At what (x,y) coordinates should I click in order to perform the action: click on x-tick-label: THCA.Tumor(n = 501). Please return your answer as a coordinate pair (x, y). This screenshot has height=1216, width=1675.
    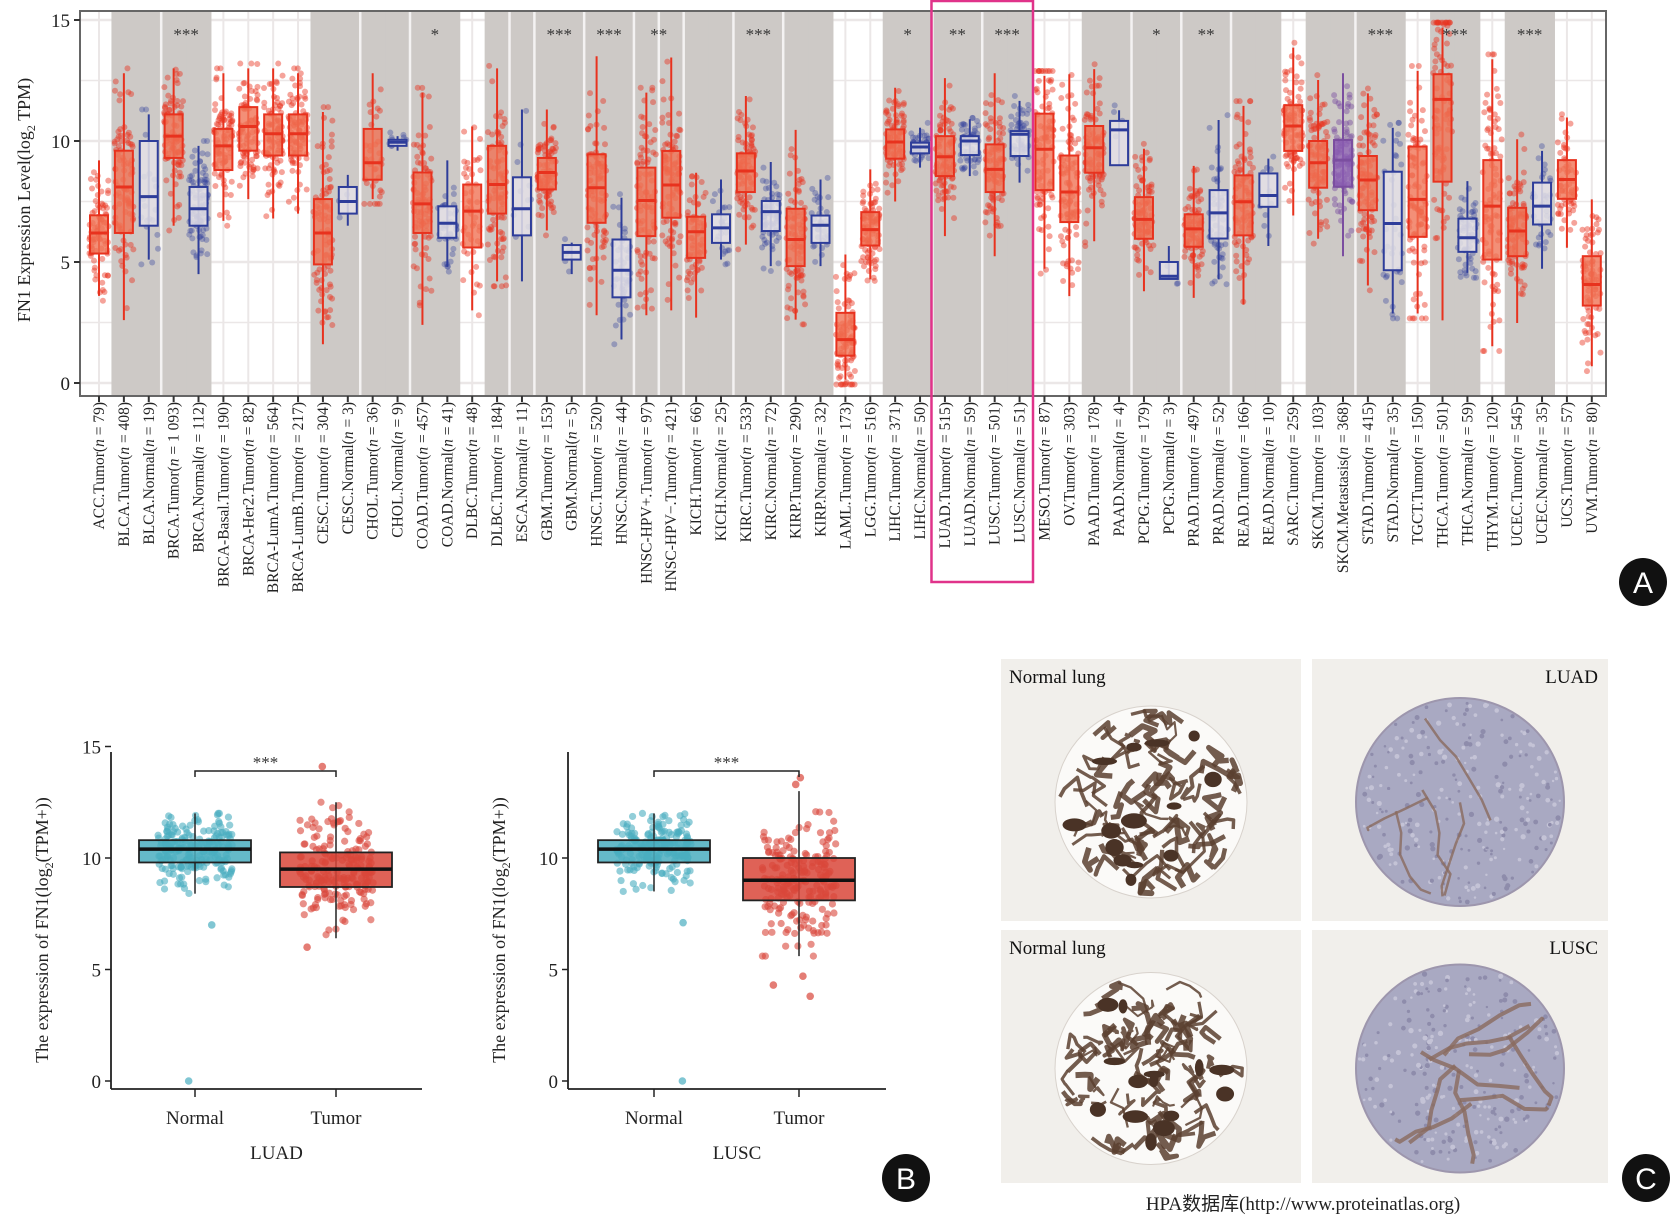
    Looking at the image, I should click on (1443, 475).